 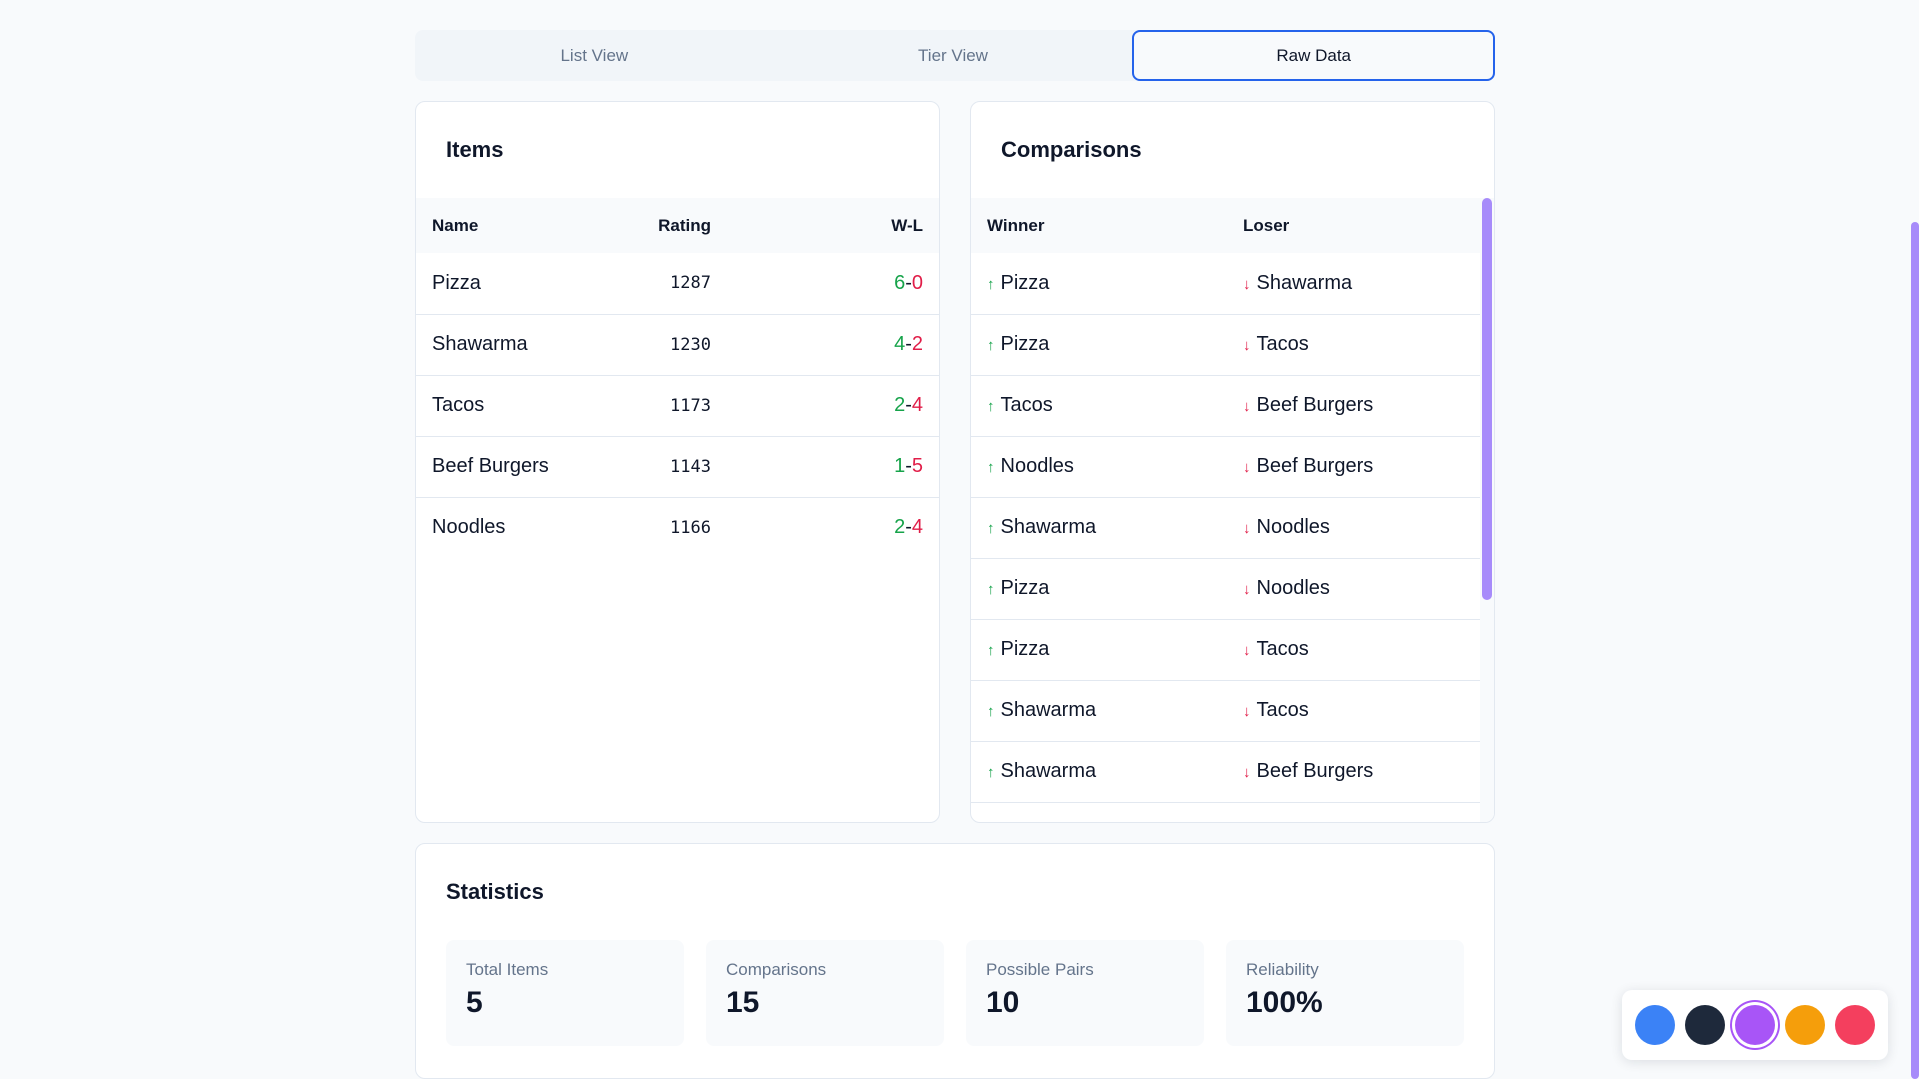 What do you see at coordinates (724, 345) in the screenshot?
I see `item-rating: 1230` at bounding box center [724, 345].